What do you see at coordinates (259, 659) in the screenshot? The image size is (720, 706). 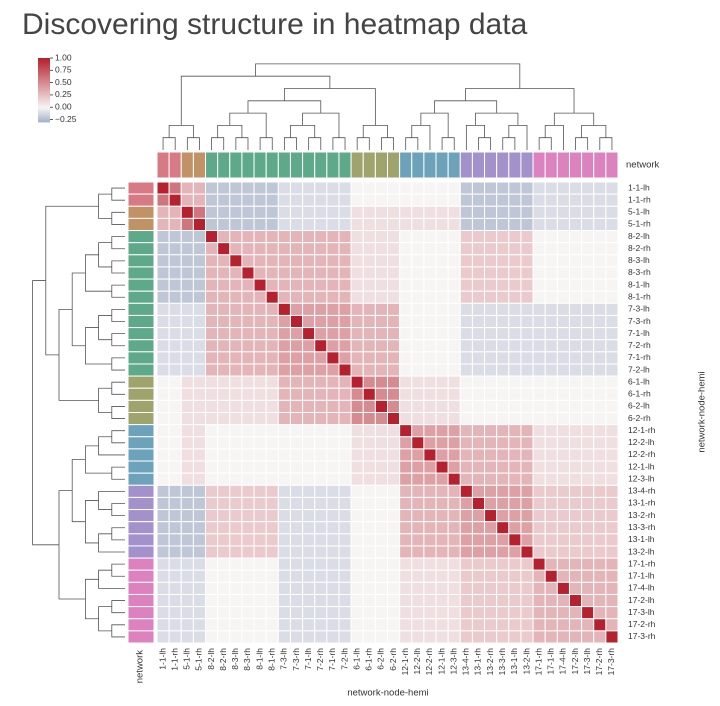 I see `col-label: 8-1-lh` at bounding box center [259, 659].